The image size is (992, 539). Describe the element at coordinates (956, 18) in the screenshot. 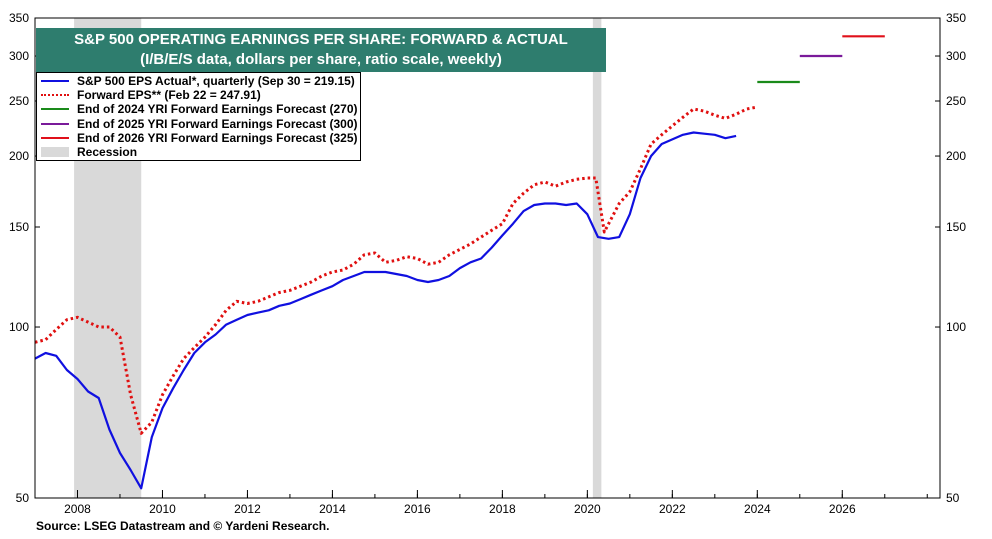

I see `y-tick-label-right-6: 350` at that location.